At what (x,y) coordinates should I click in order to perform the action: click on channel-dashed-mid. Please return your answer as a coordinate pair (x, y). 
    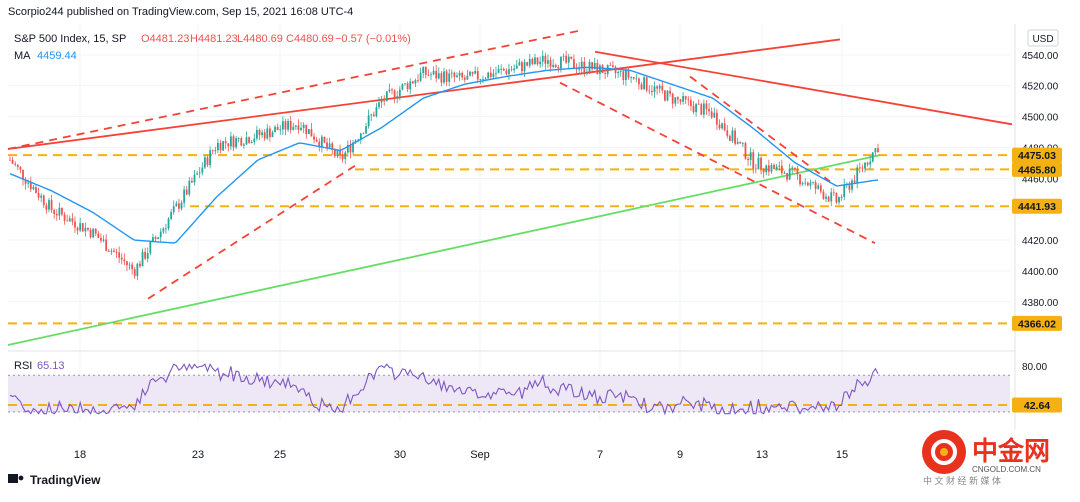
    Looking at the image, I should click on (760, 129).